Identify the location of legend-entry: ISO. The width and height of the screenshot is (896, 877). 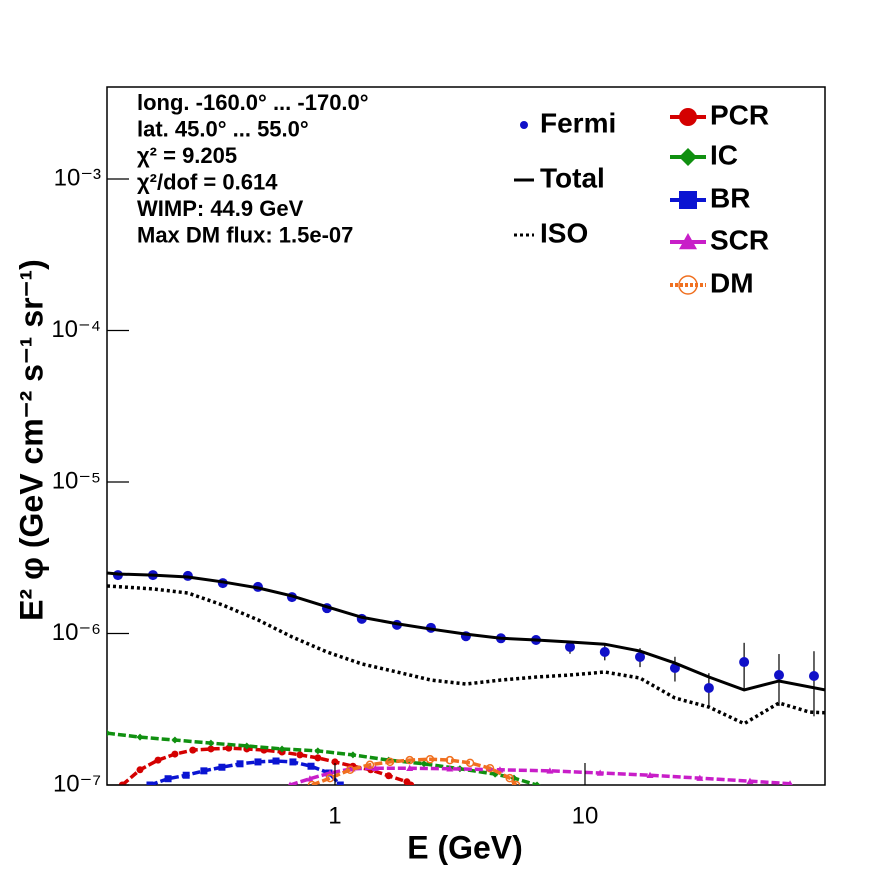
(551, 232).